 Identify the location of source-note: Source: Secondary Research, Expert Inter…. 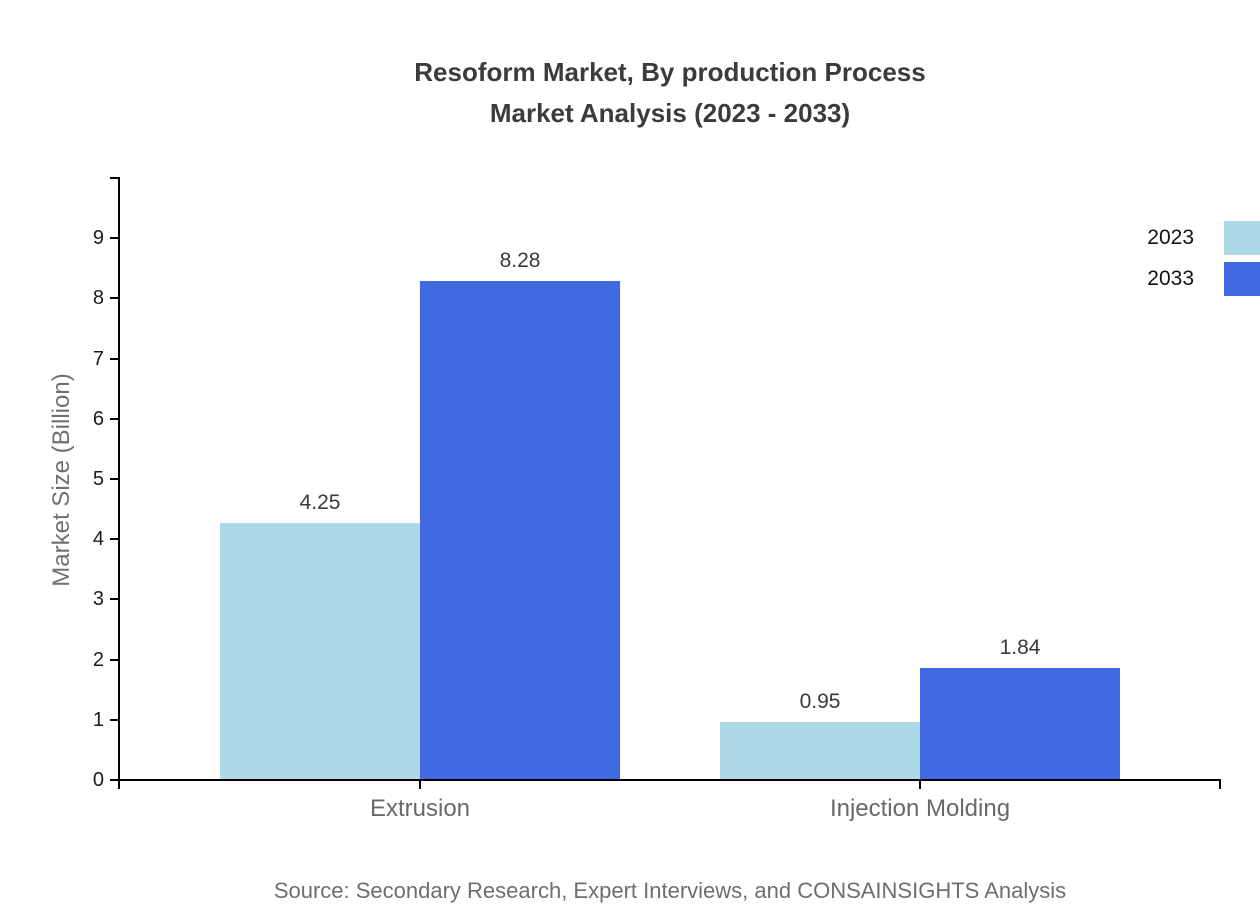
(670, 890).